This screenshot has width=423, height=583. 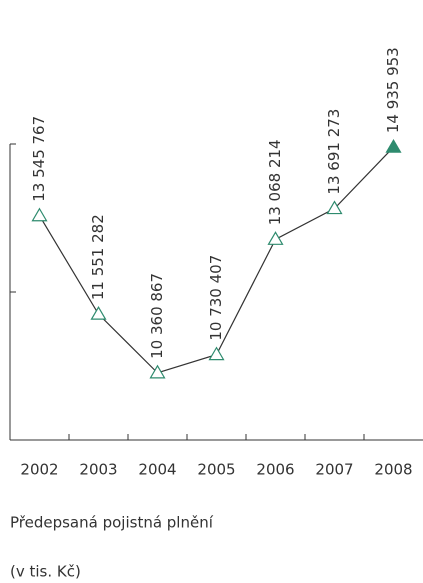 I want to click on x-tick-label: 2008, so click(x=393, y=470).